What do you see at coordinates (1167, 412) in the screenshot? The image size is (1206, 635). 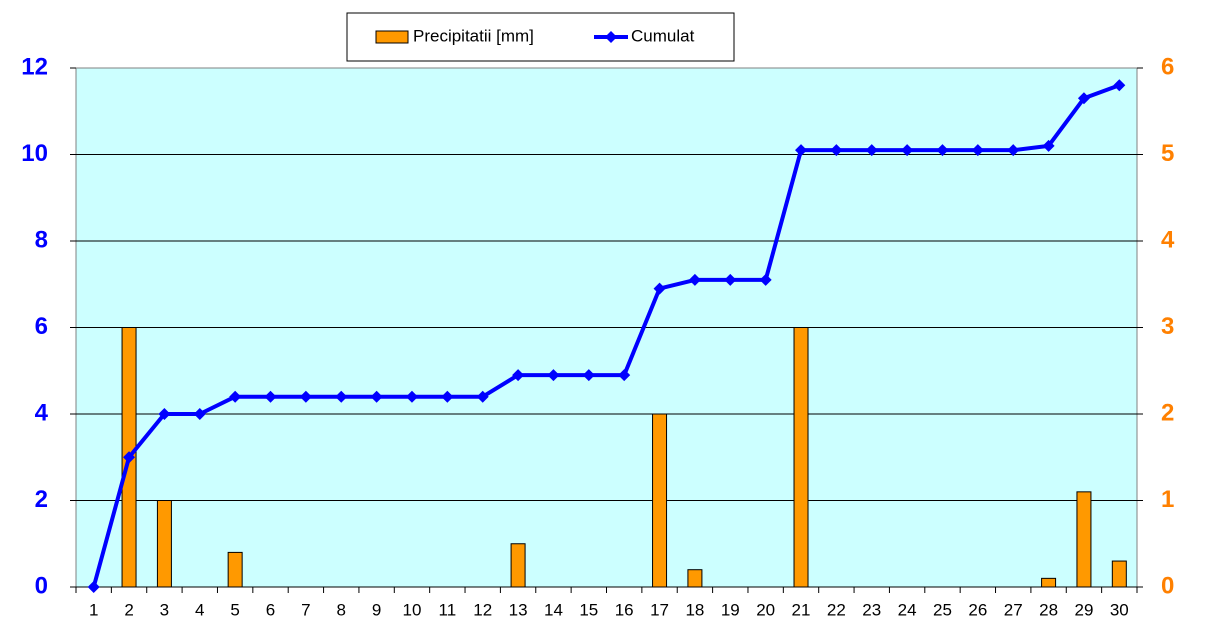 I see `y2-tick-label: 2` at bounding box center [1167, 412].